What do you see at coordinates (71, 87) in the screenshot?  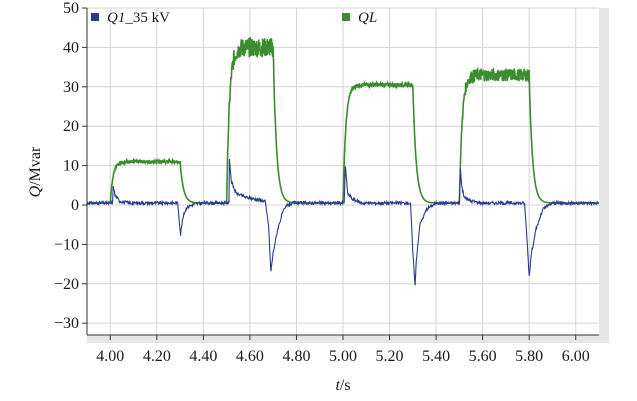 I see `y-tick-label: 30` at bounding box center [71, 87].